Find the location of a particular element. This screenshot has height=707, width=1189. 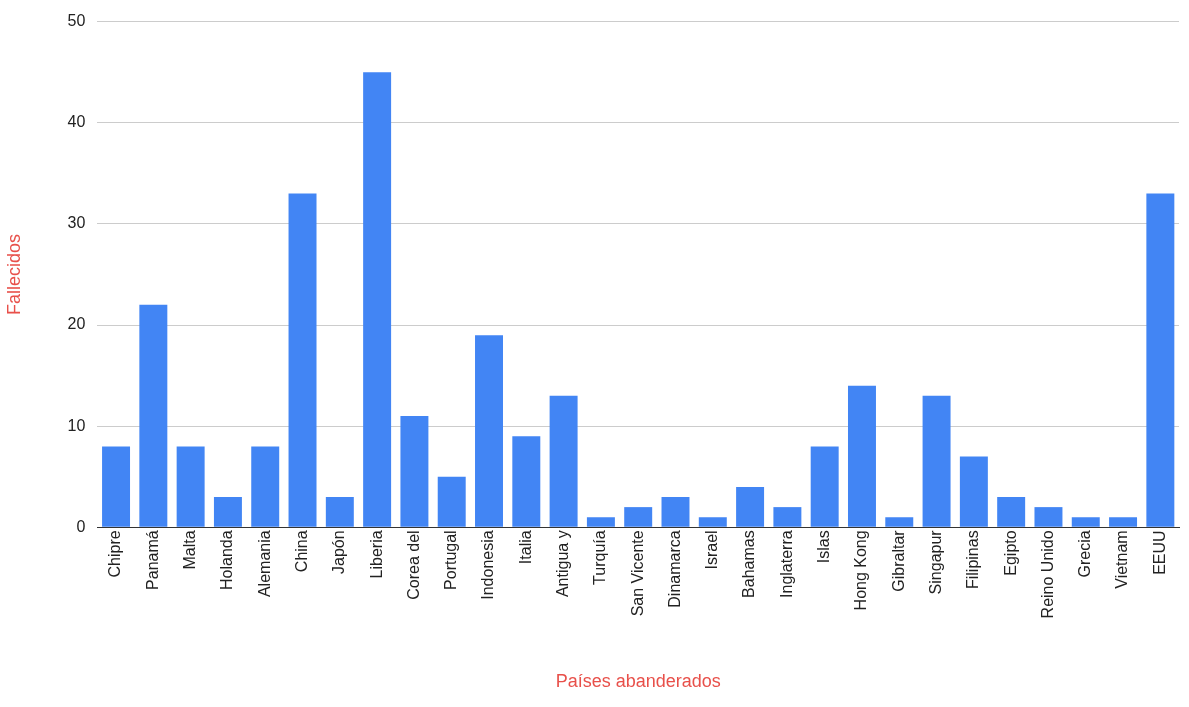

x-tick-label: Holanda is located at coordinates (227, 560).